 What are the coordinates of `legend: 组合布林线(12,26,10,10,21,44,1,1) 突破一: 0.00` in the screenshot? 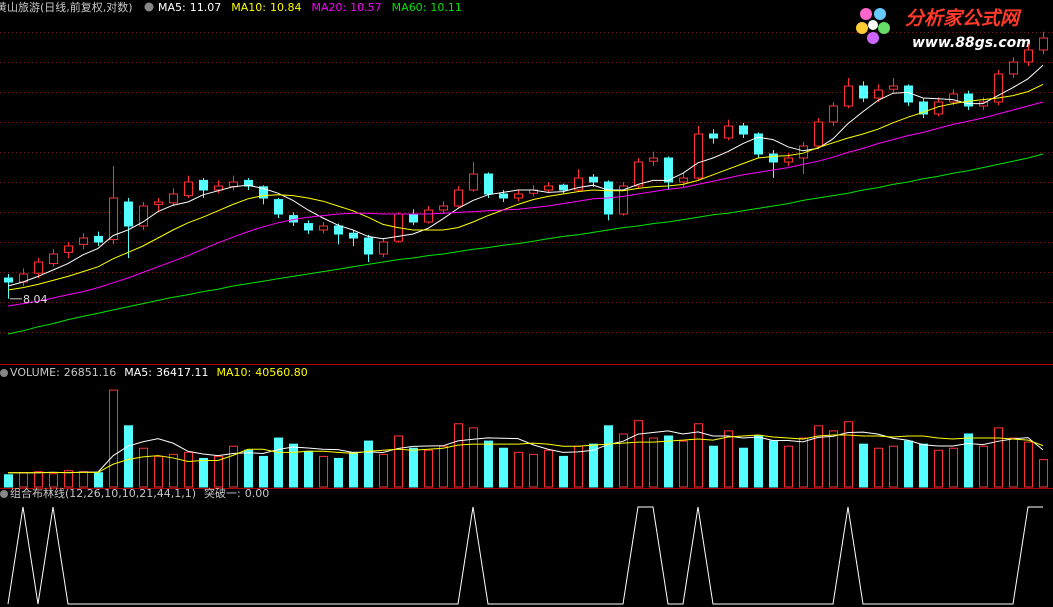 It's located at (139, 493).